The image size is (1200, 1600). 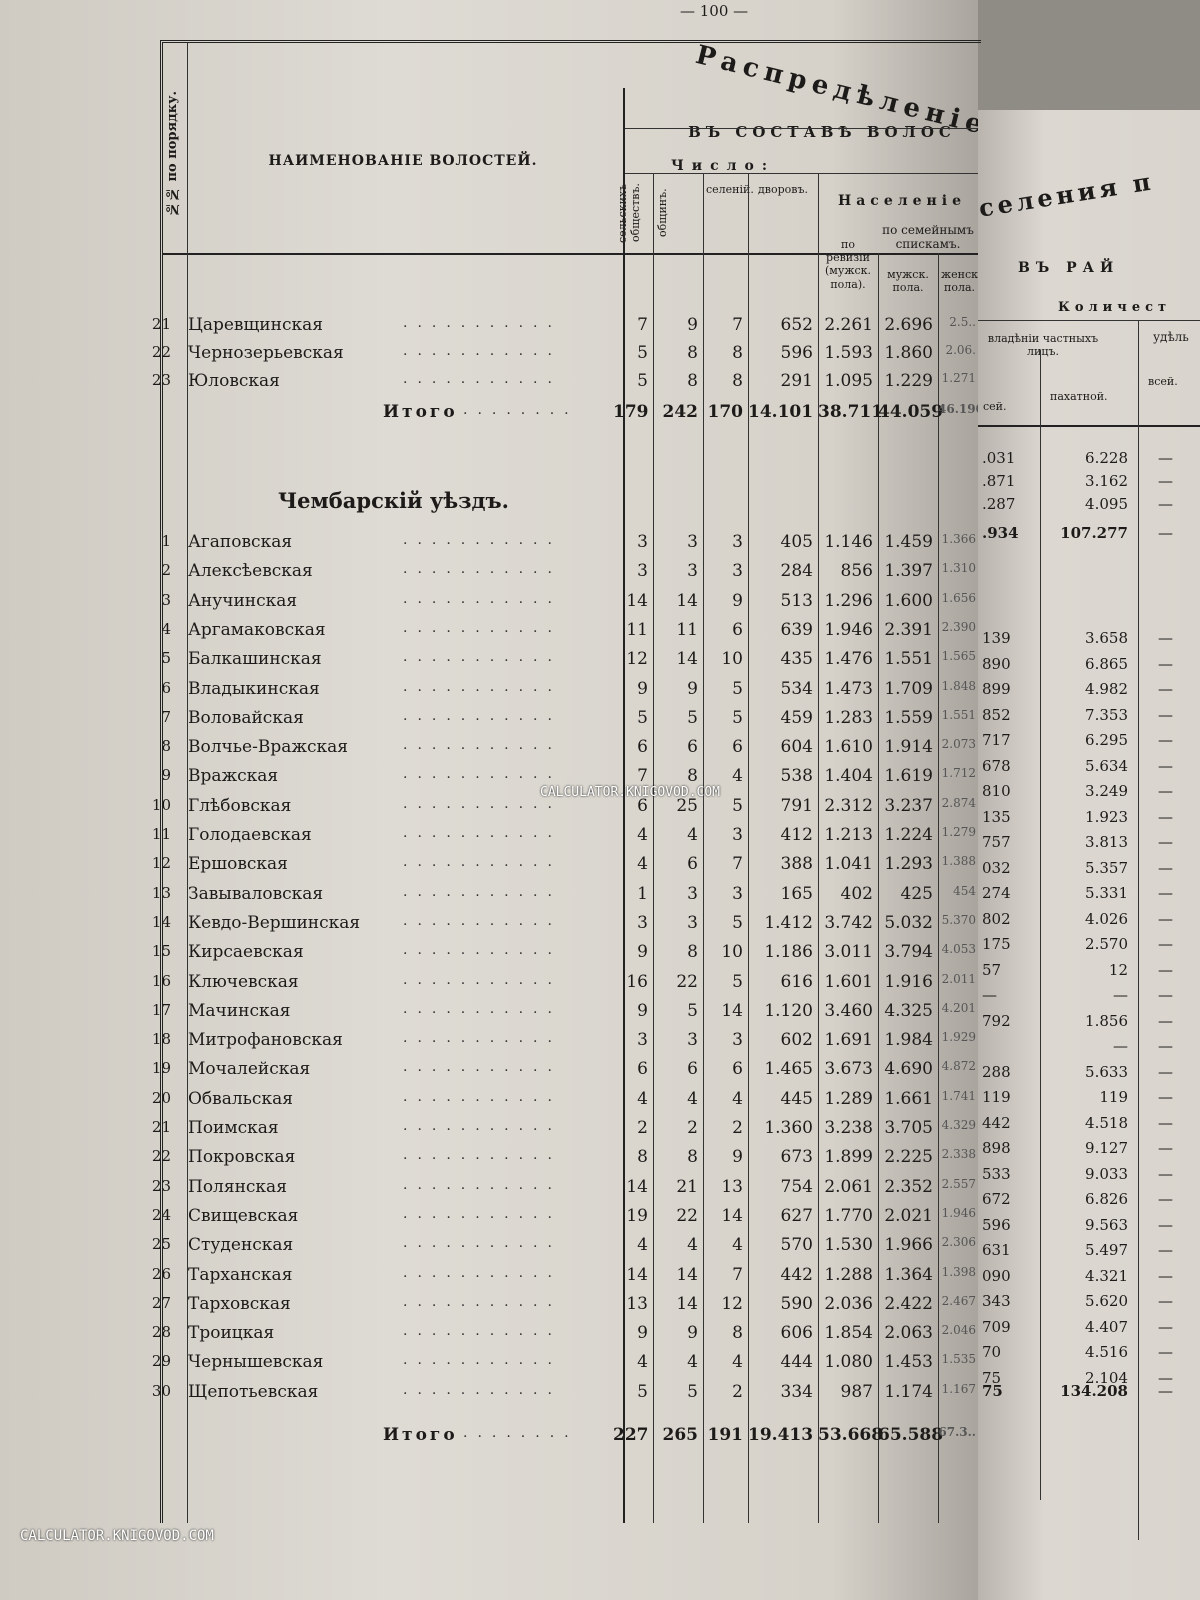 I want to click on cell-value: 4.325, so click(x=908, y=1010).